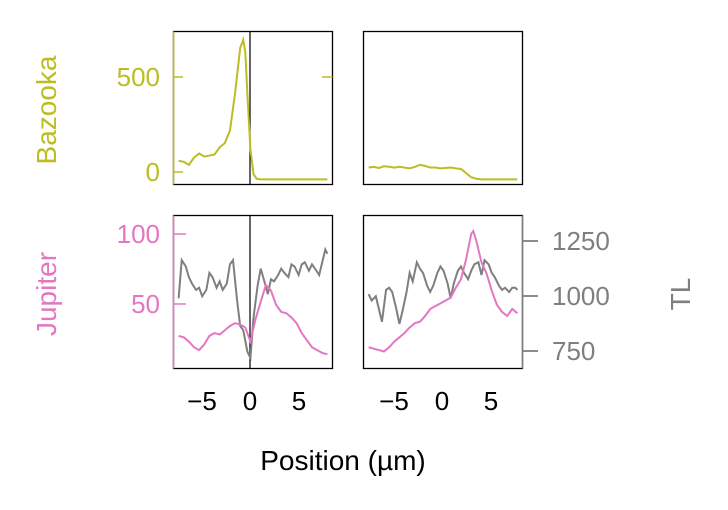  What do you see at coordinates (343, 460) in the screenshot?
I see `x-axis-title: Position (µm)` at bounding box center [343, 460].